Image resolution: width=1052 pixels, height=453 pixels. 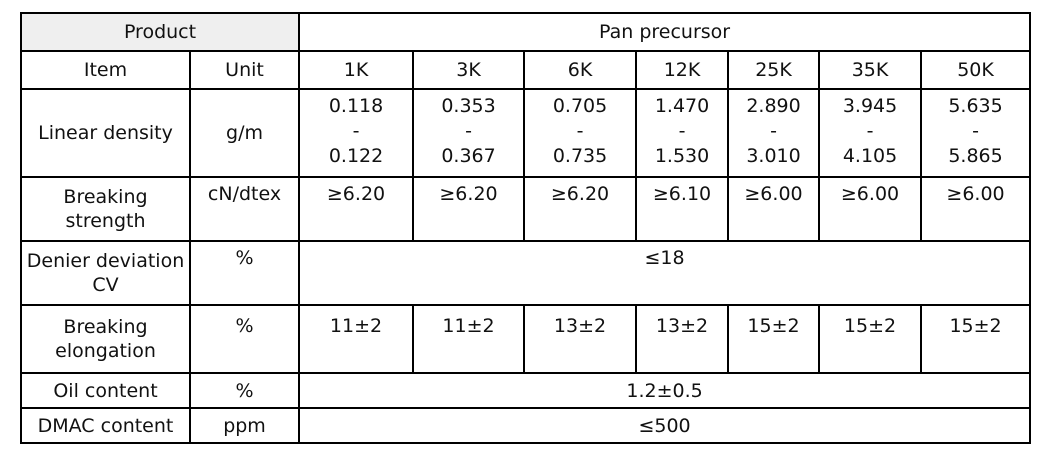 I want to click on range-max: 0.367, so click(x=468, y=156).